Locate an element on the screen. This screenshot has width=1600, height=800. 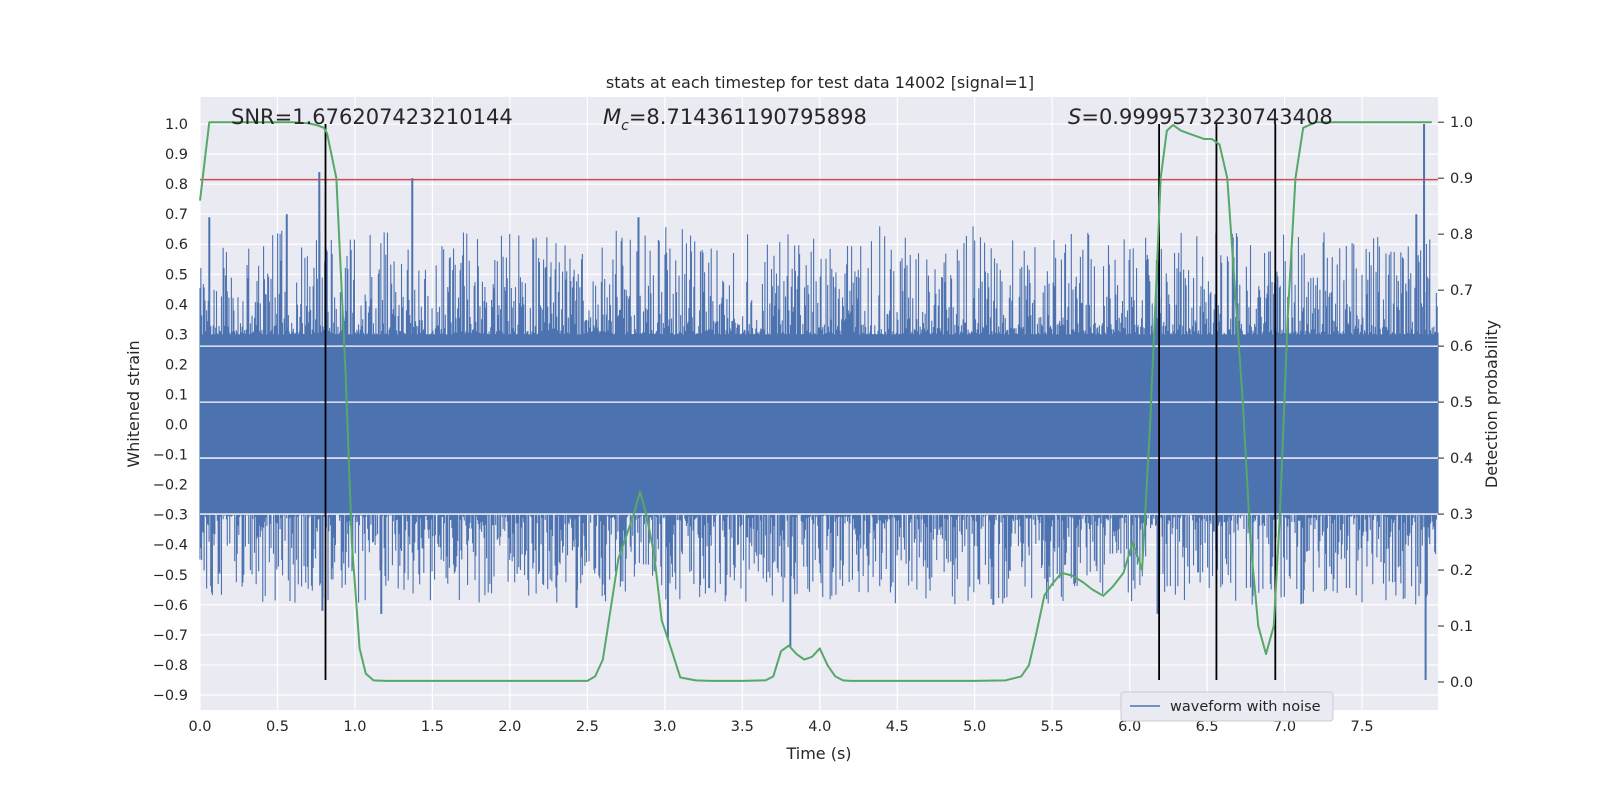
y-right-tick-label: 0.2 is located at coordinates (1461, 571).